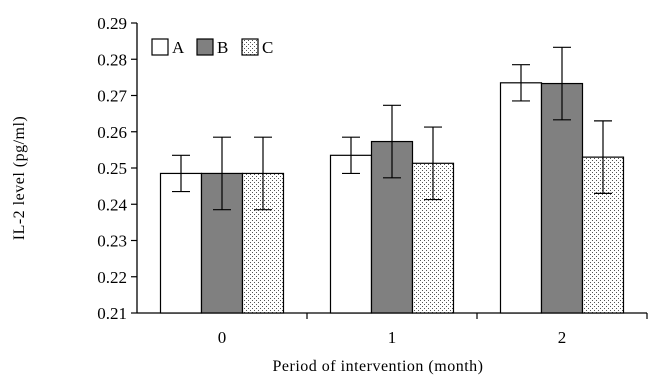 Image resolution: width=649 pixels, height=382 pixels. What do you see at coordinates (378, 366) in the screenshot?
I see `x-axis-title: Period of intervention (month)` at bounding box center [378, 366].